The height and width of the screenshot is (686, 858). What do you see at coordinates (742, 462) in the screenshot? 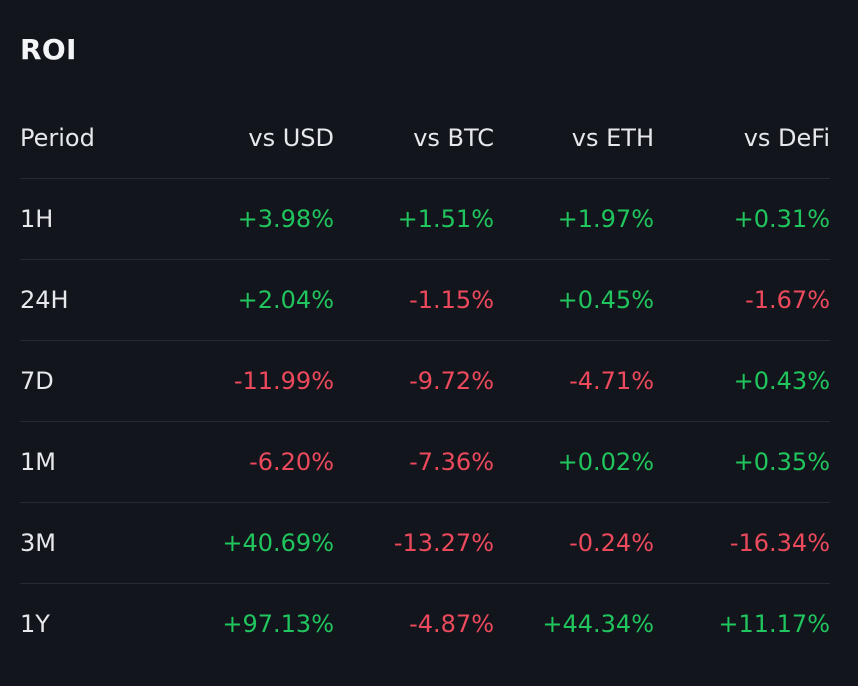
I see `roi-vs-defi-cell: +0.35%` at bounding box center [742, 462].